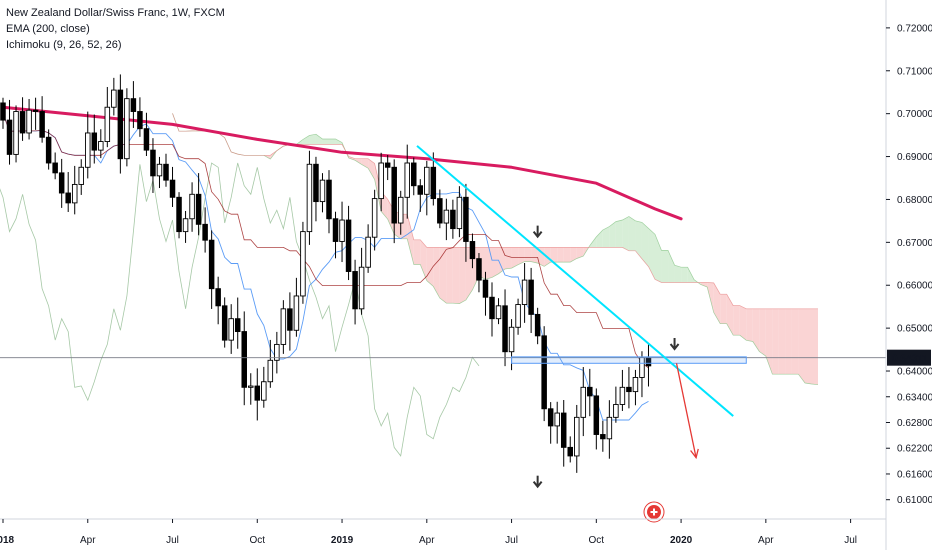 The width and height of the screenshot is (932, 550). What do you see at coordinates (654, 512) in the screenshot?
I see `event-flag-icon` at bounding box center [654, 512].